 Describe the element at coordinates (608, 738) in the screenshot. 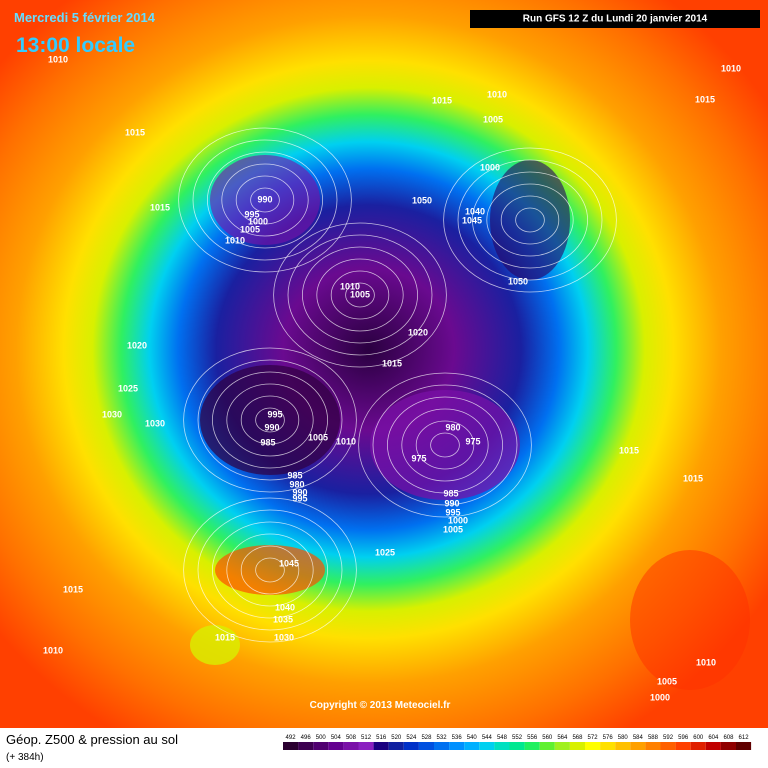

I see `level-label: 576` at that location.